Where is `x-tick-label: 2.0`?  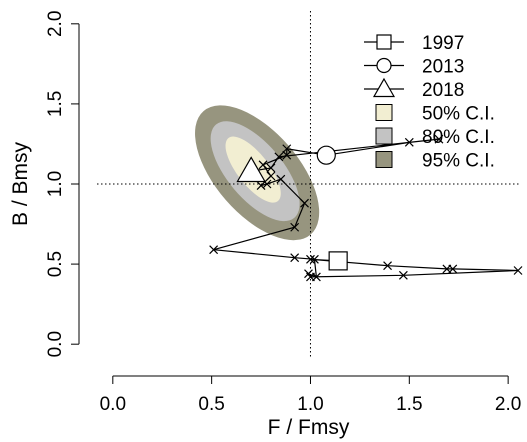
x-tick-label: 2.0 is located at coordinates (508, 404).